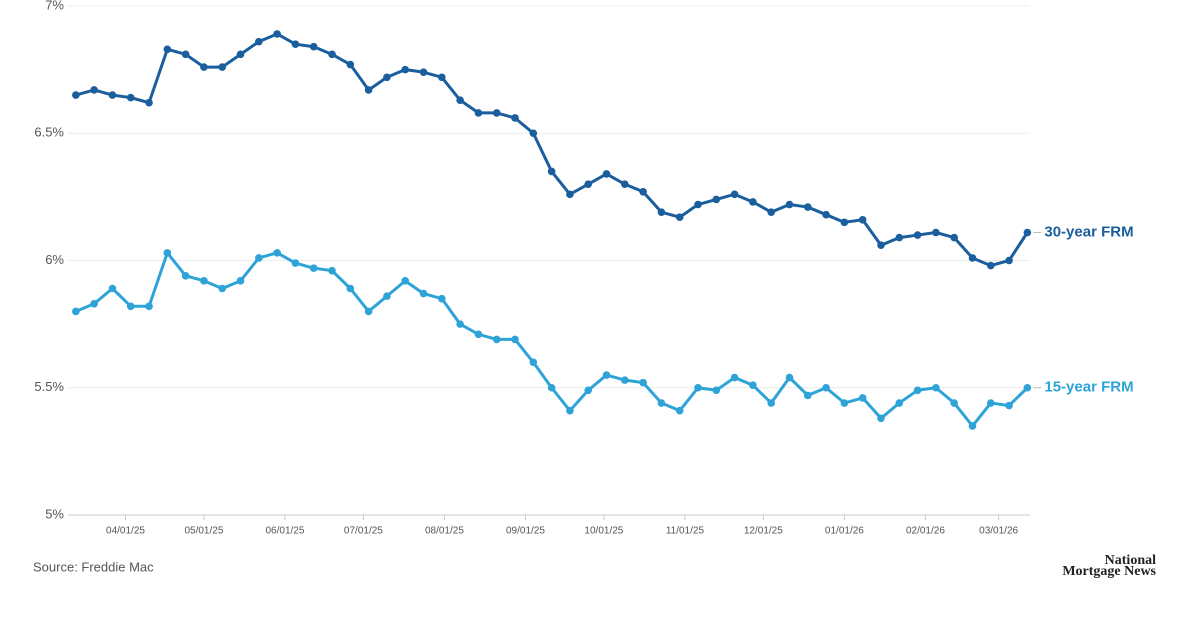 The image size is (1200, 630). I want to click on x-tick-label: 12/01/25, so click(763, 531).